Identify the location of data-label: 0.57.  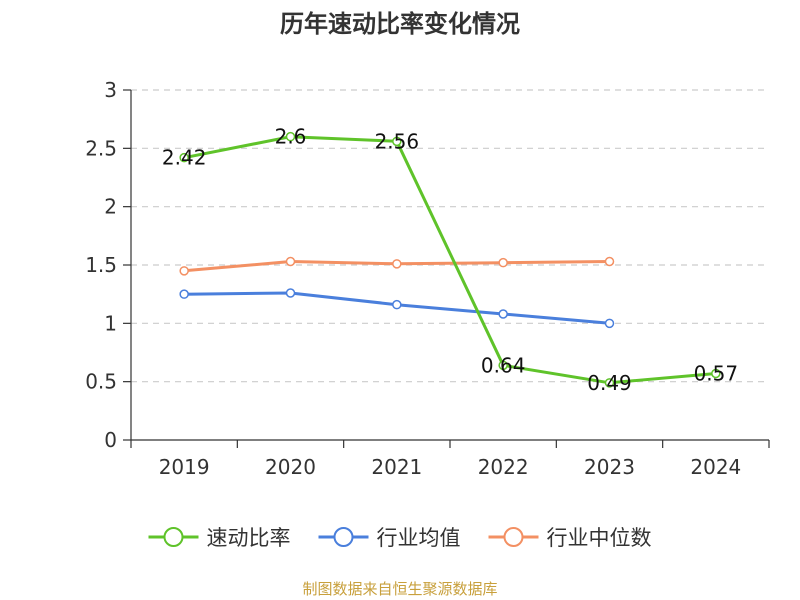
(716, 374).